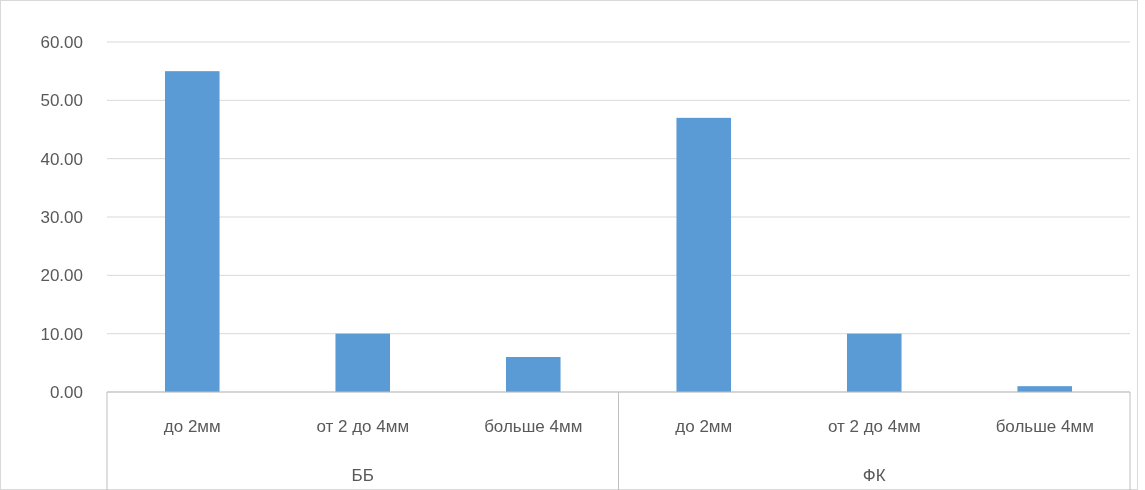 Image resolution: width=1145 pixels, height=490 pixels. I want to click on y-tick-label: 50.00, so click(61, 101).